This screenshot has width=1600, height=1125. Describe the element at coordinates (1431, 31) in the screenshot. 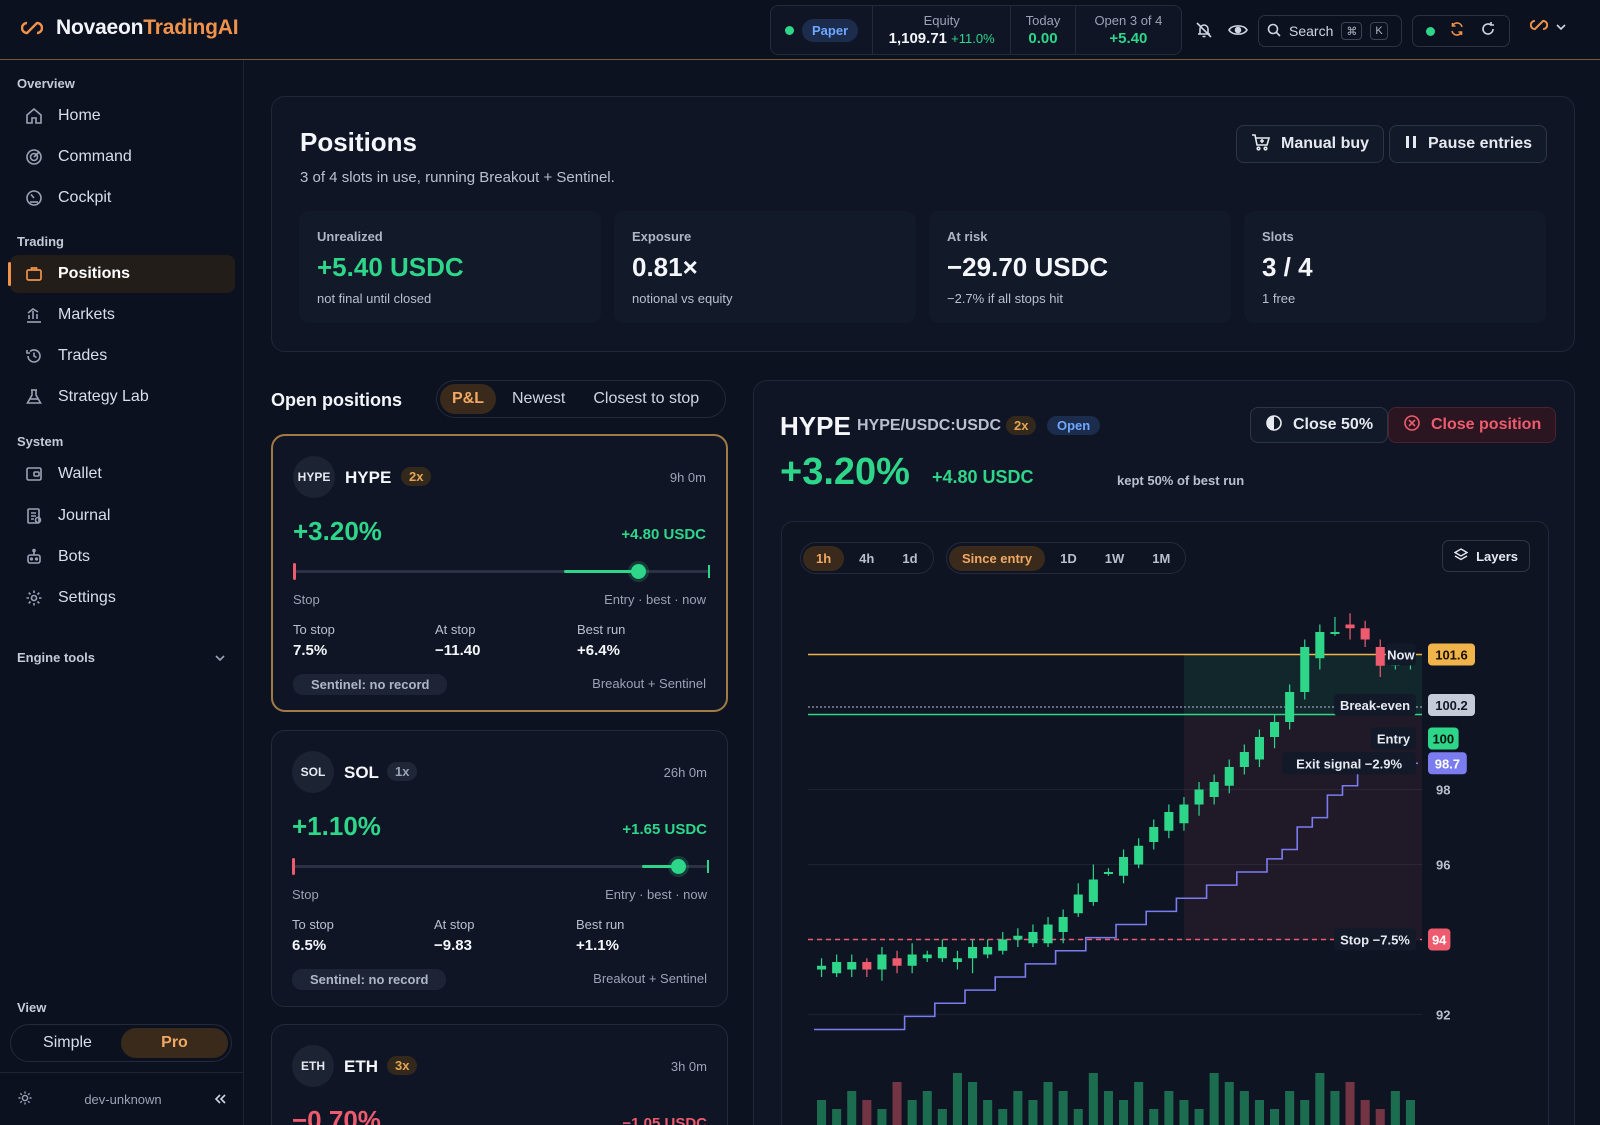

I see `connection-dot` at that location.